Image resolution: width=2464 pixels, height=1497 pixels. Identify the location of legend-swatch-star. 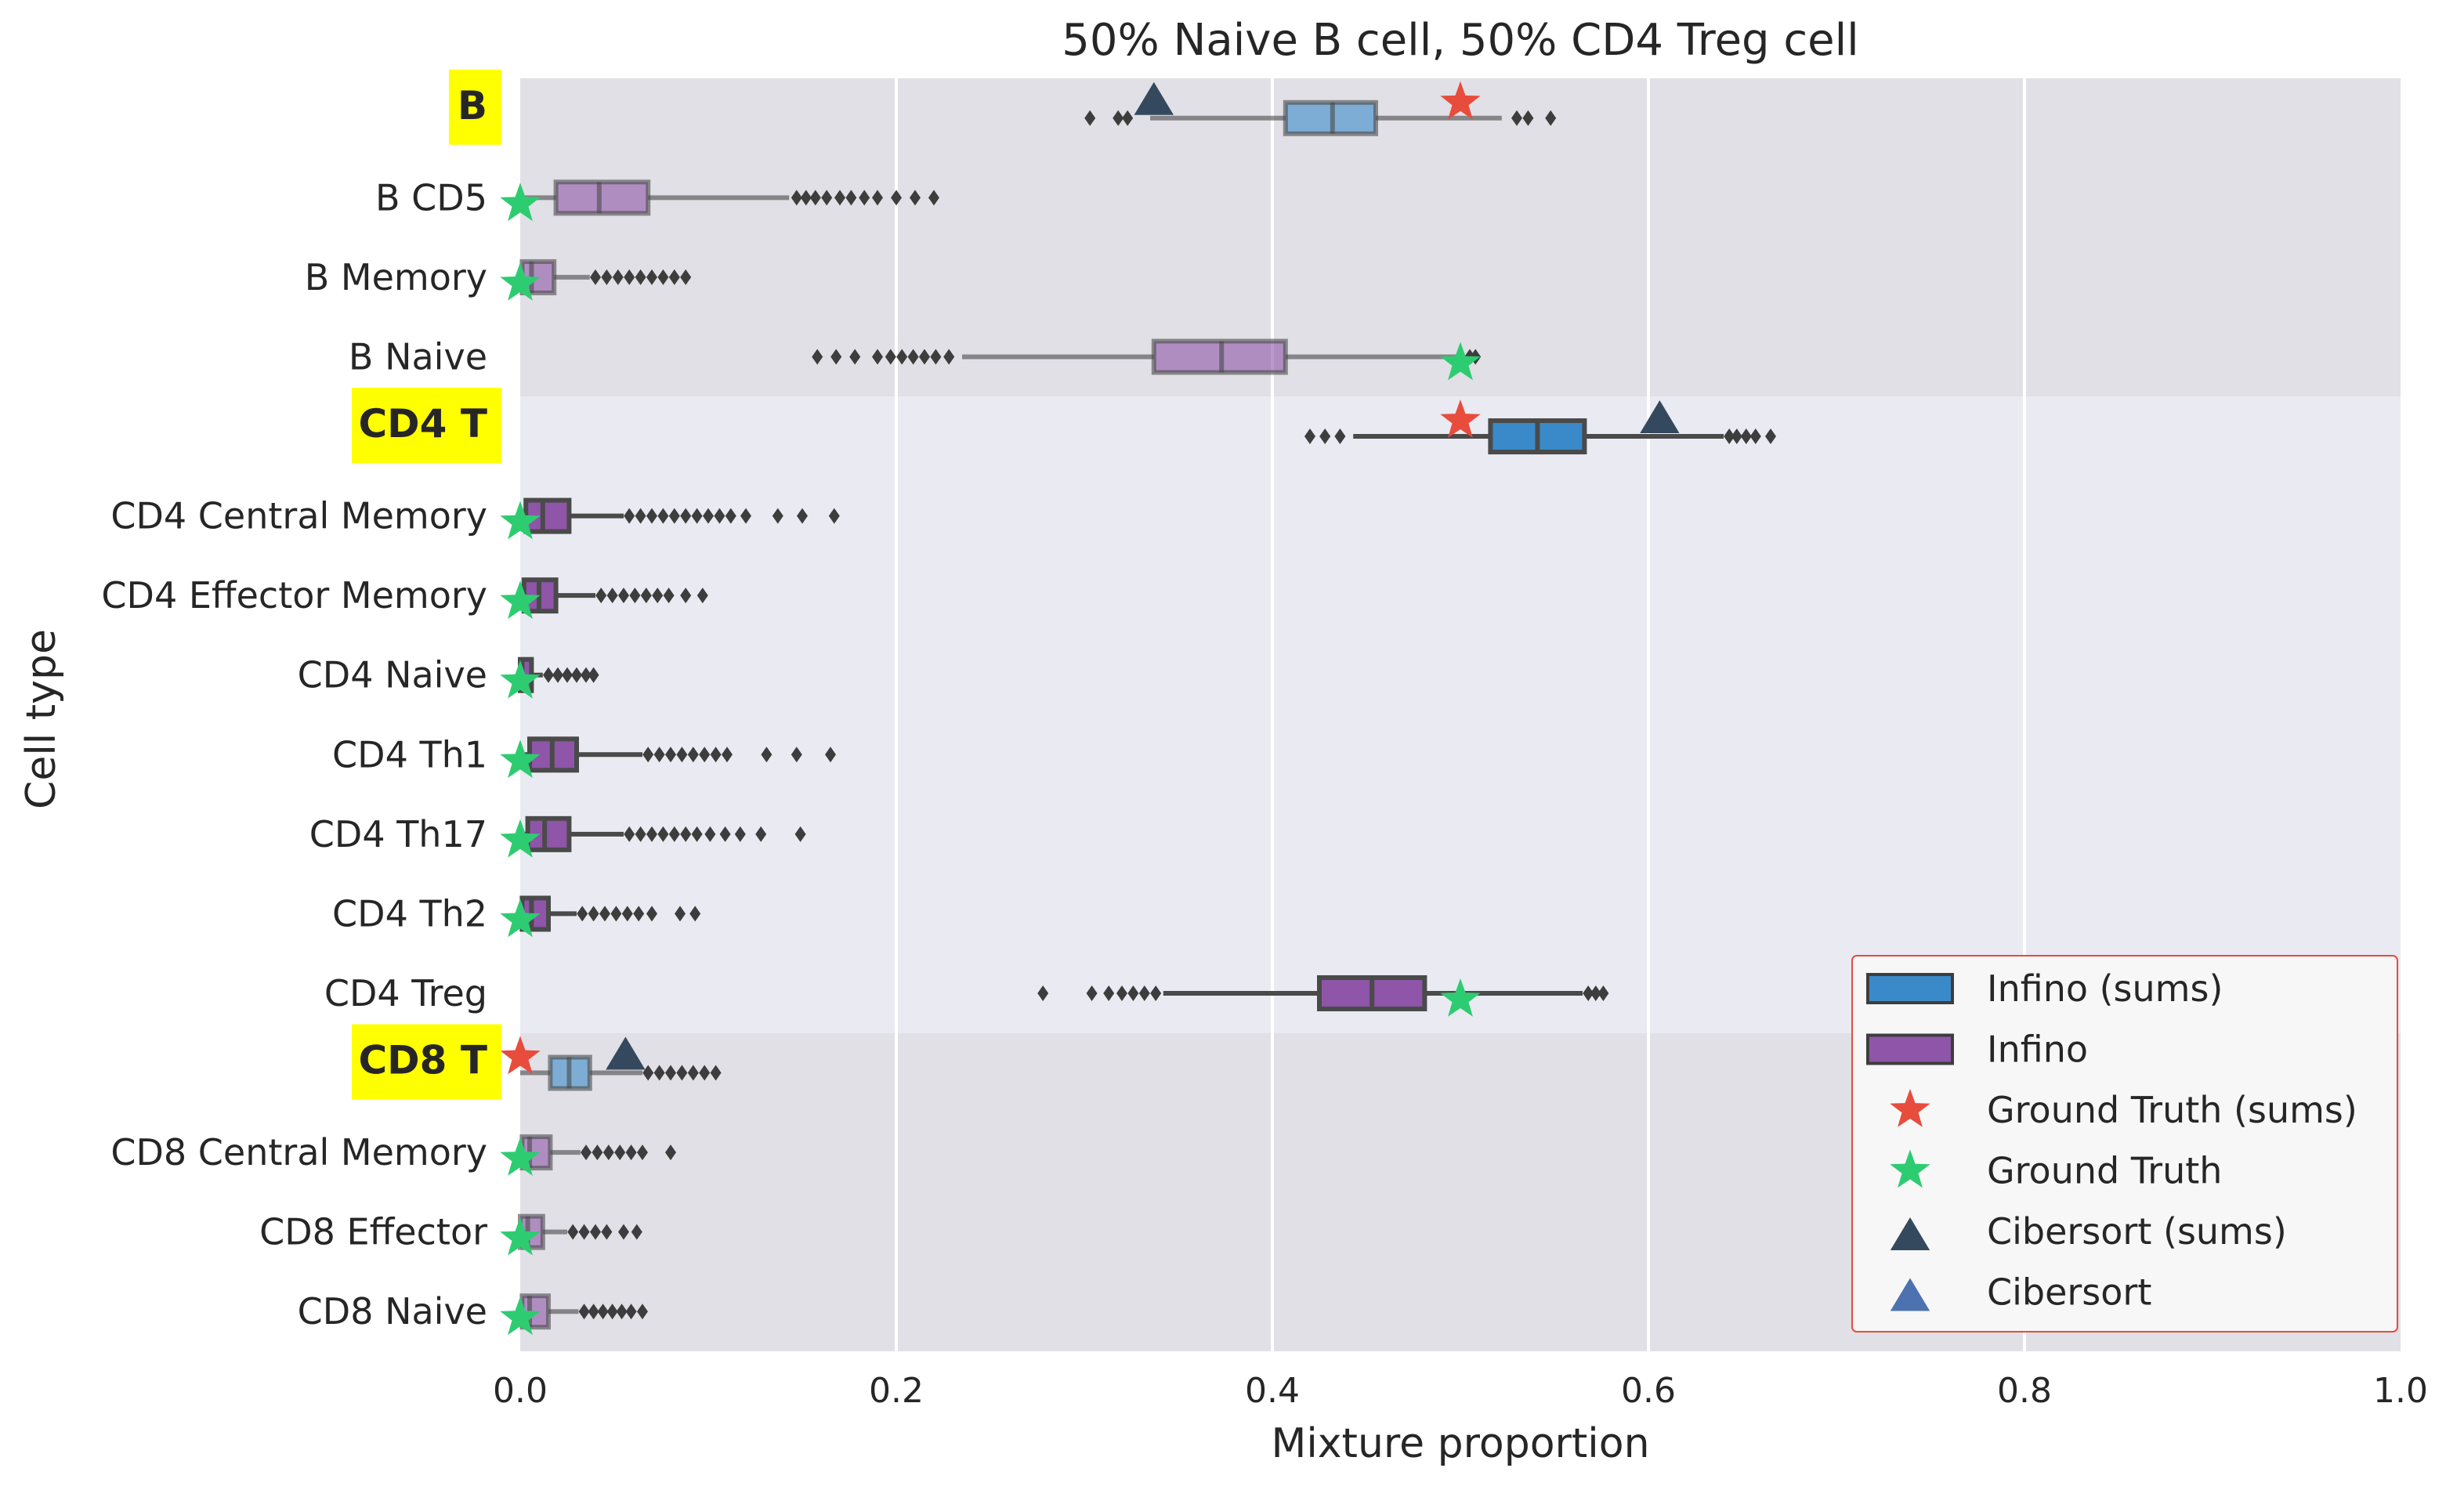
(1910, 1168).